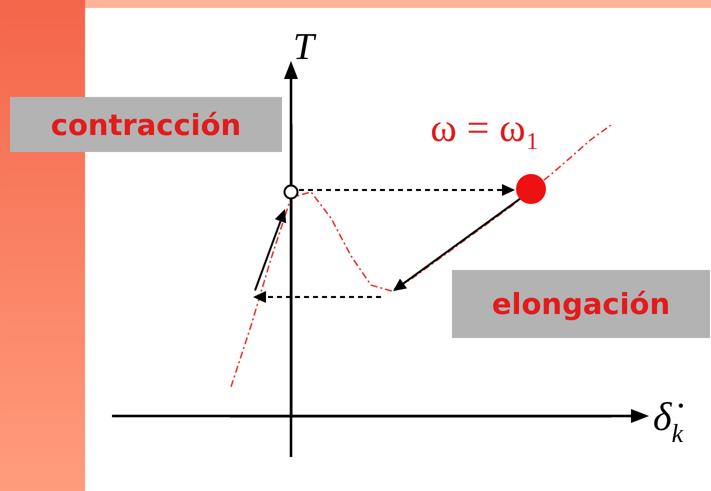  Describe the element at coordinates (146, 124) in the screenshot. I see `annotation: contracción` at that location.